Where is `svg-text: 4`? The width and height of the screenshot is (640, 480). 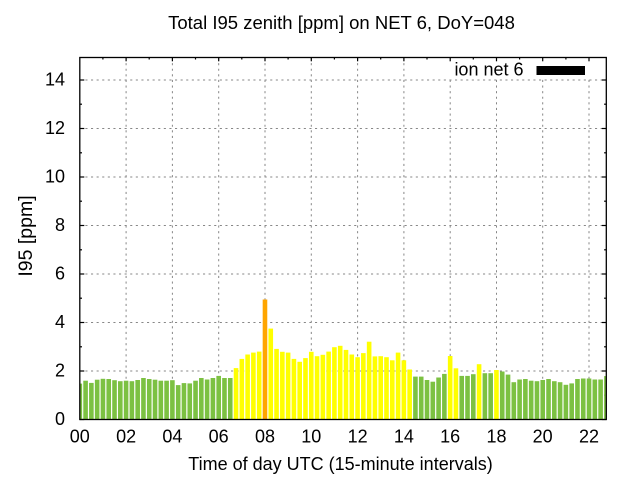
svg-text: 4 is located at coordinates (60, 322).